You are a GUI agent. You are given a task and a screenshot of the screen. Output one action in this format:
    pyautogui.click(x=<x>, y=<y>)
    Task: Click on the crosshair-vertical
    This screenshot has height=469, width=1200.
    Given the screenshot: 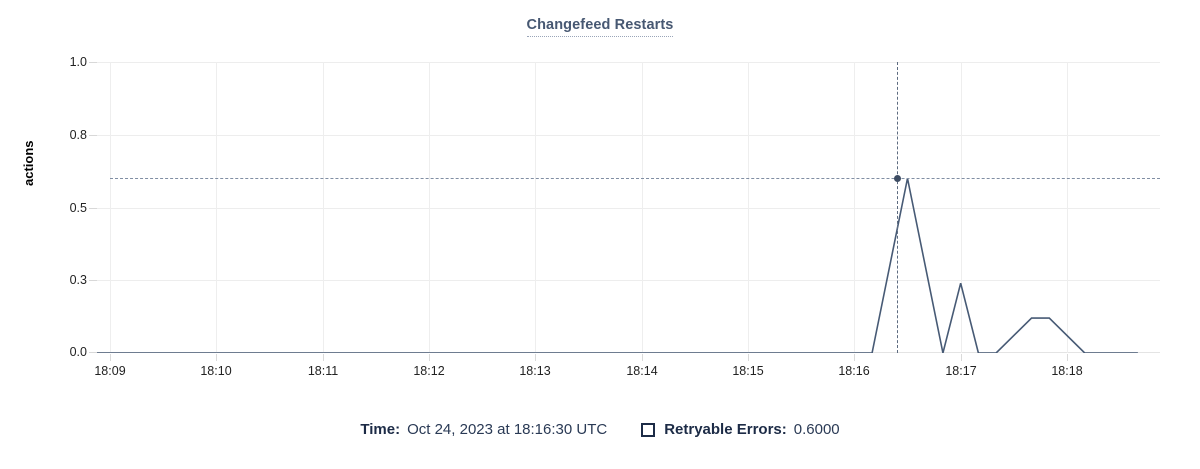 What is the action you would take?
    pyautogui.click(x=897, y=207)
    